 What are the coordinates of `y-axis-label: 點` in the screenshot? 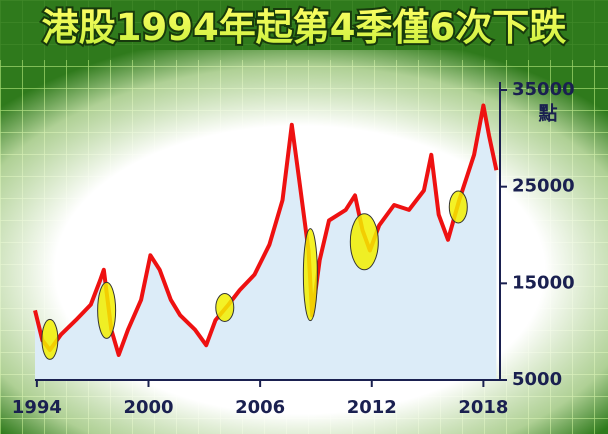 It's located at (547, 113).